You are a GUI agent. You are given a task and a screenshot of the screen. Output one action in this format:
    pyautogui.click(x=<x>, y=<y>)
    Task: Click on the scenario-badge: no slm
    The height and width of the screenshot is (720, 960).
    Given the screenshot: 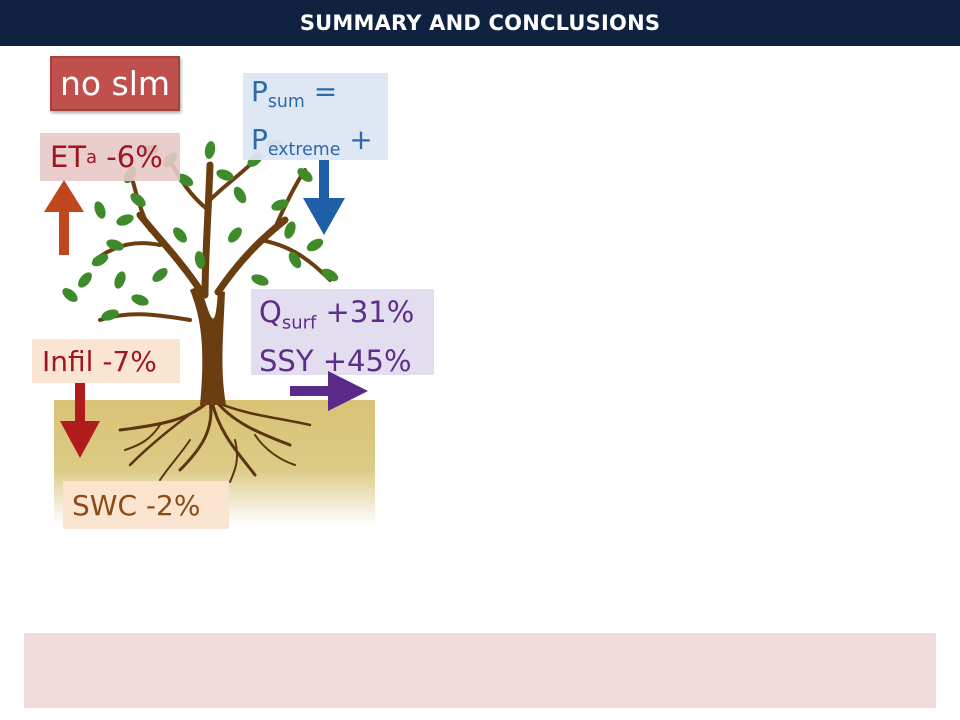 What is the action you would take?
    pyautogui.click(x=115, y=83)
    